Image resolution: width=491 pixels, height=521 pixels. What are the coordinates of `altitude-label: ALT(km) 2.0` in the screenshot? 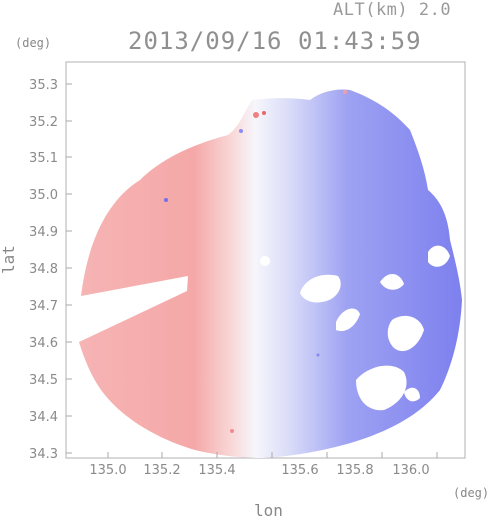 It's located at (392, 10).